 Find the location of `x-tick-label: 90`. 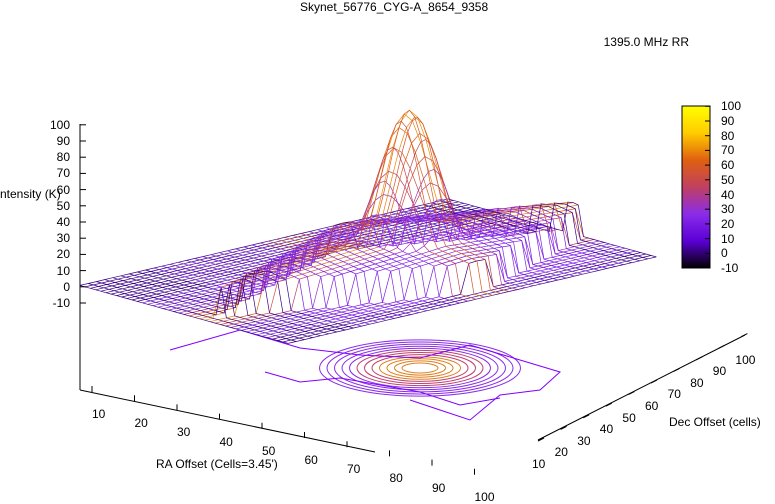

x-tick-label: 90 is located at coordinates (439, 487).